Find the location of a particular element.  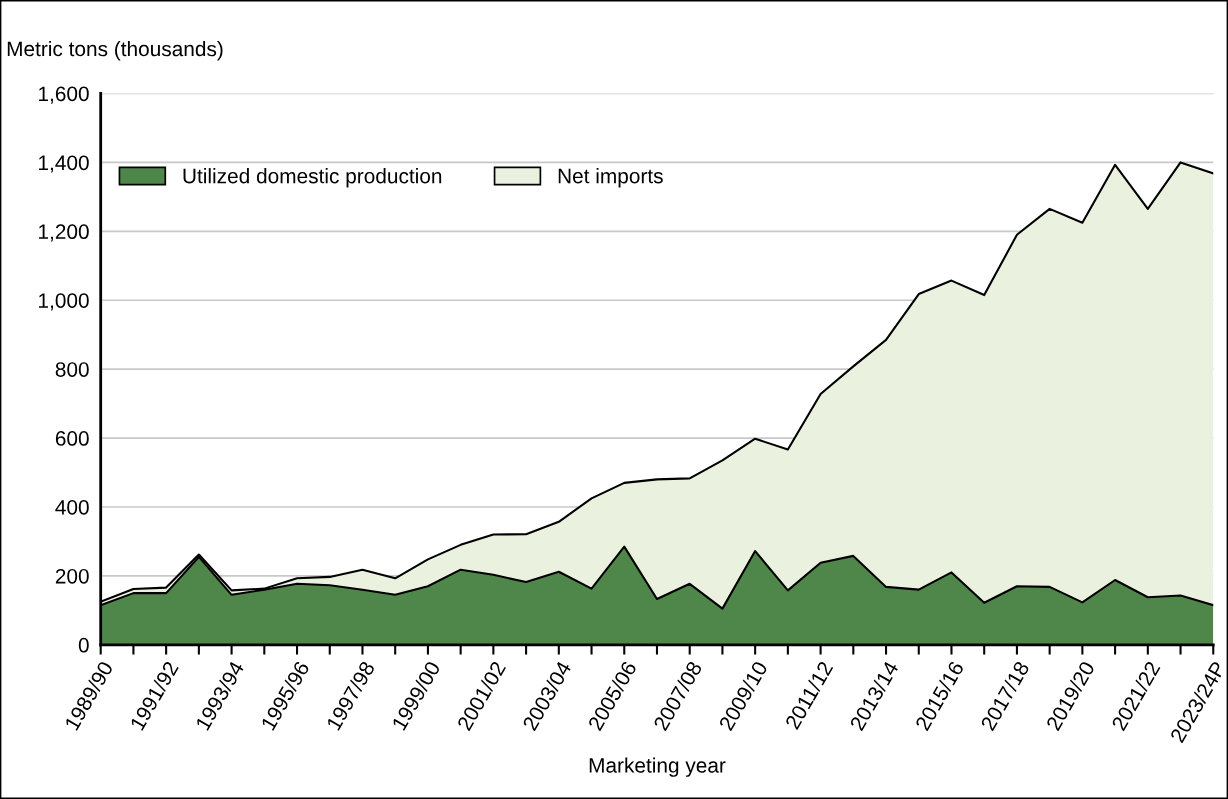

y-tick-label: 800 is located at coordinates (72, 369).